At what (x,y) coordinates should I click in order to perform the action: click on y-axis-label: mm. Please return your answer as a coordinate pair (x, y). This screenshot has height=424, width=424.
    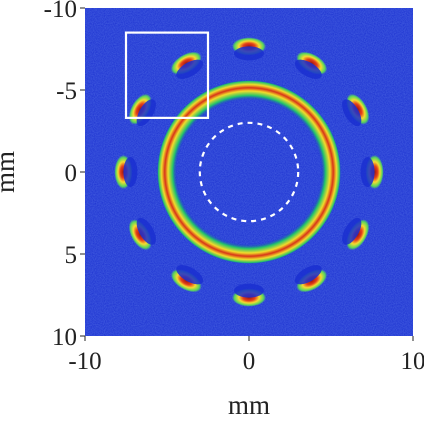
    Looking at the image, I should click on (10, 172).